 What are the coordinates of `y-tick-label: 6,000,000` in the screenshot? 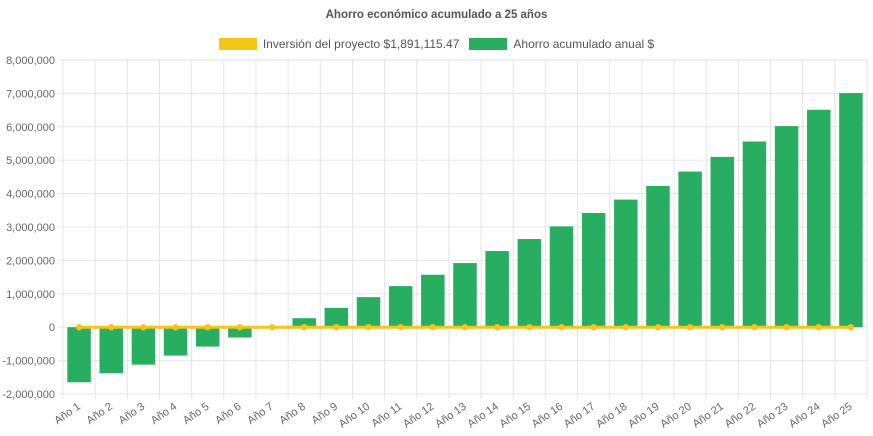 It's located at (30, 128).